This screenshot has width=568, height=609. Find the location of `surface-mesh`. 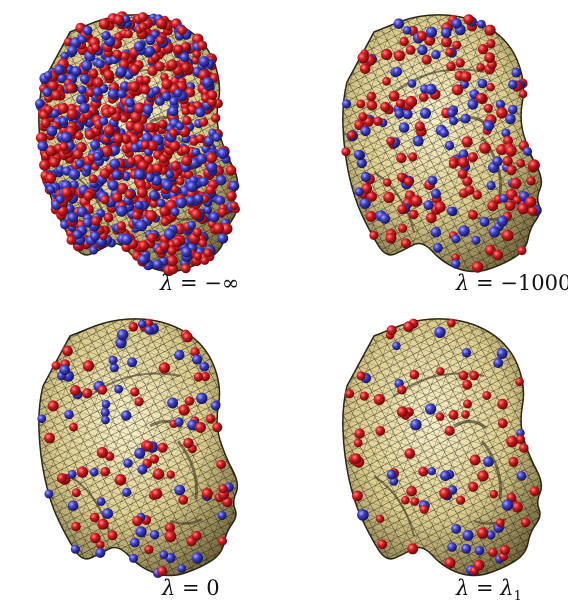

surface-mesh is located at coordinates (138, 447).